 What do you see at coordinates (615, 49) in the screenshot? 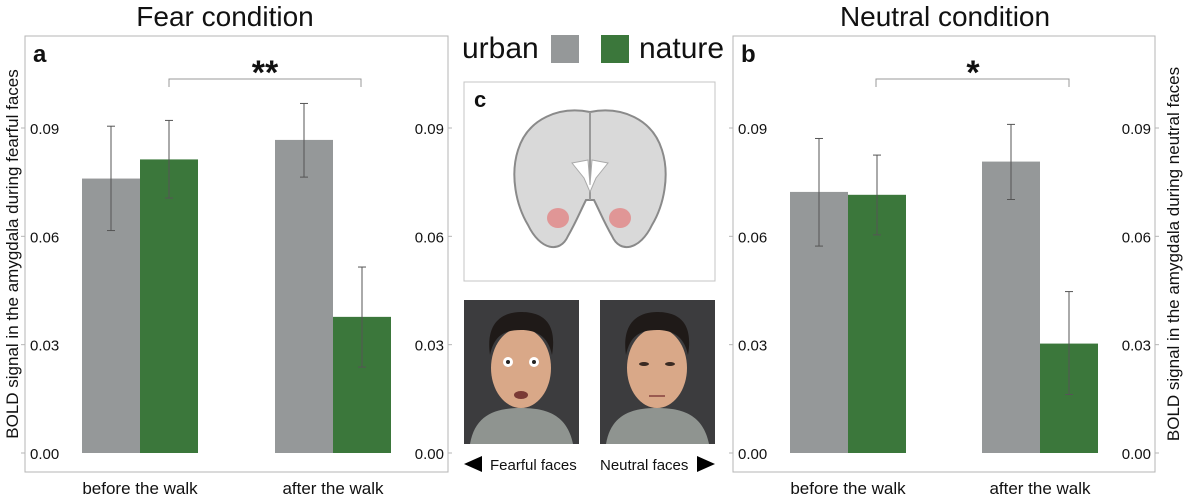
I see `legend-nature-swatch` at bounding box center [615, 49].